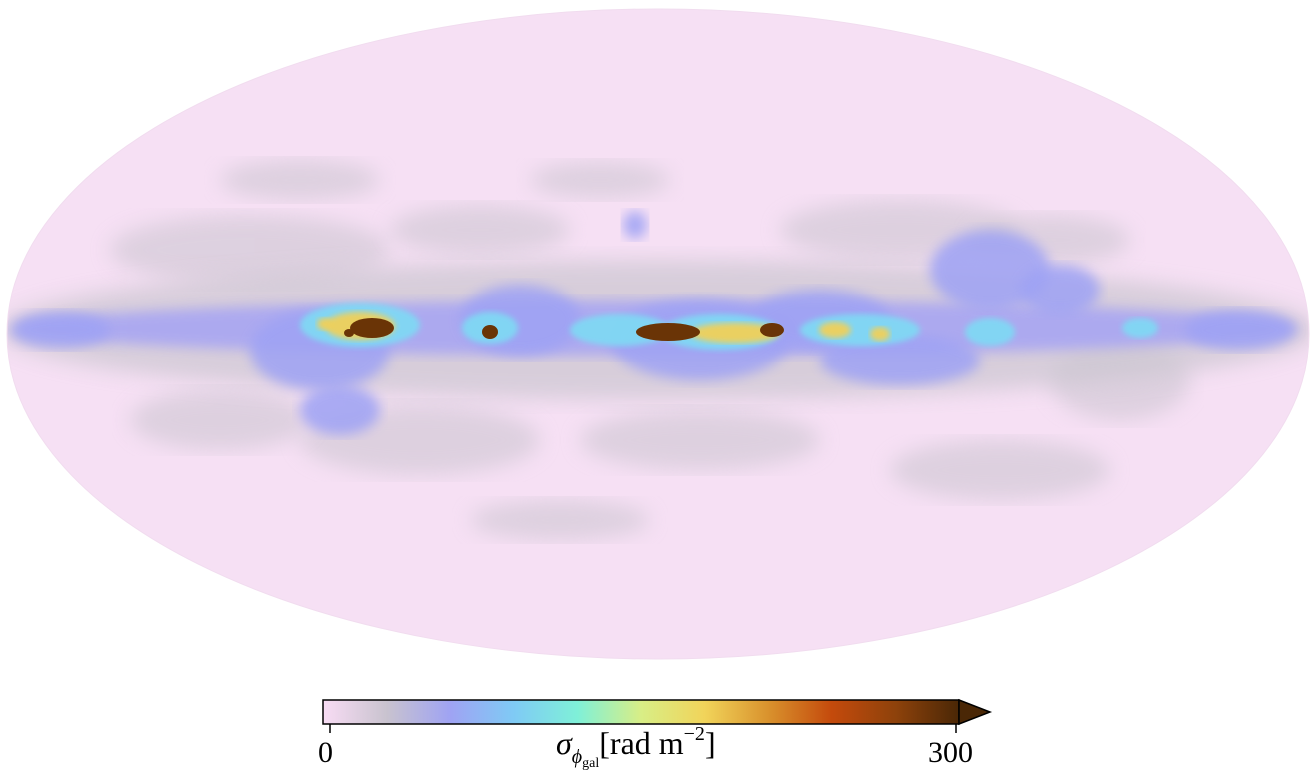  I want to click on colorbar-max-label: 300, so click(950, 752).